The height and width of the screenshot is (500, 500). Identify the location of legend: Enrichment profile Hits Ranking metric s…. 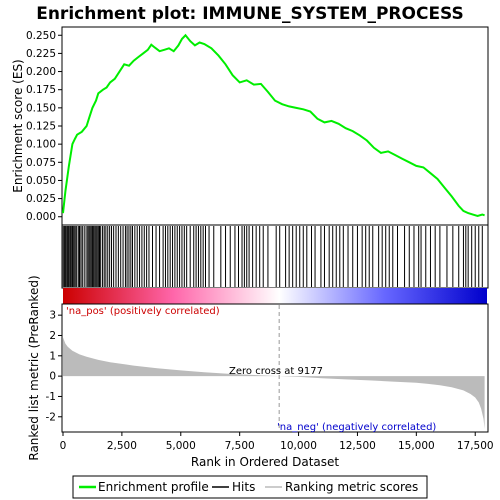
(250, 487).